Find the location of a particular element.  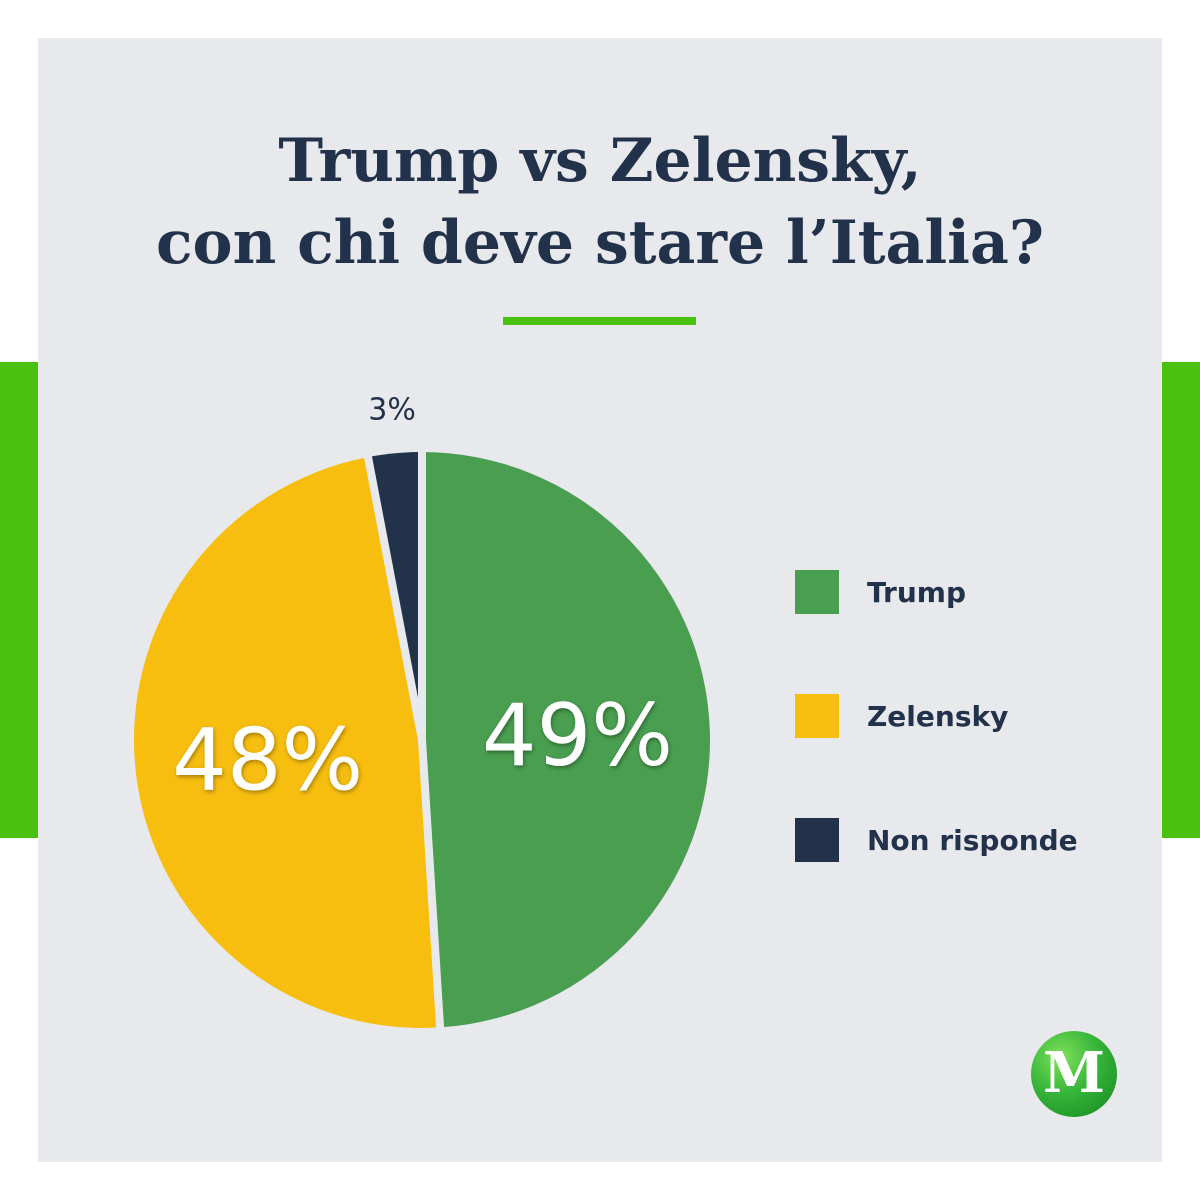

legend-swatch-zelensky is located at coordinates (817, 716).